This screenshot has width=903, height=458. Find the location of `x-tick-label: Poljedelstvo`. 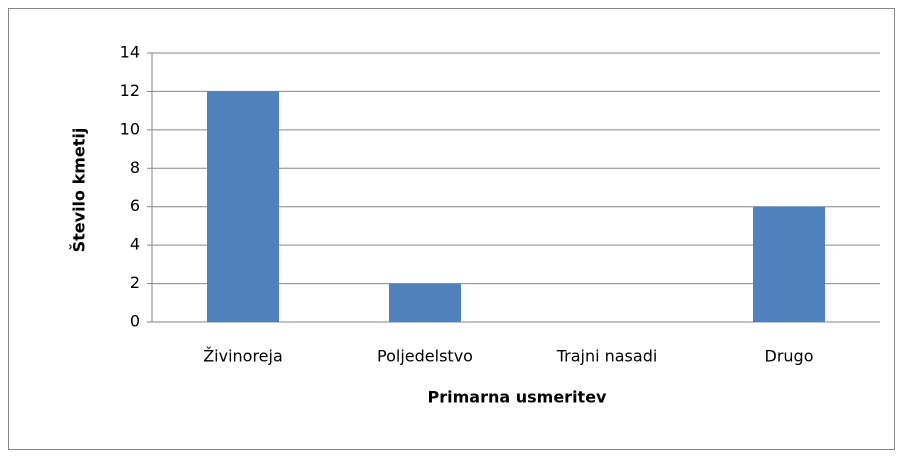

x-tick-label: Poljedelstvo is located at coordinates (425, 356).